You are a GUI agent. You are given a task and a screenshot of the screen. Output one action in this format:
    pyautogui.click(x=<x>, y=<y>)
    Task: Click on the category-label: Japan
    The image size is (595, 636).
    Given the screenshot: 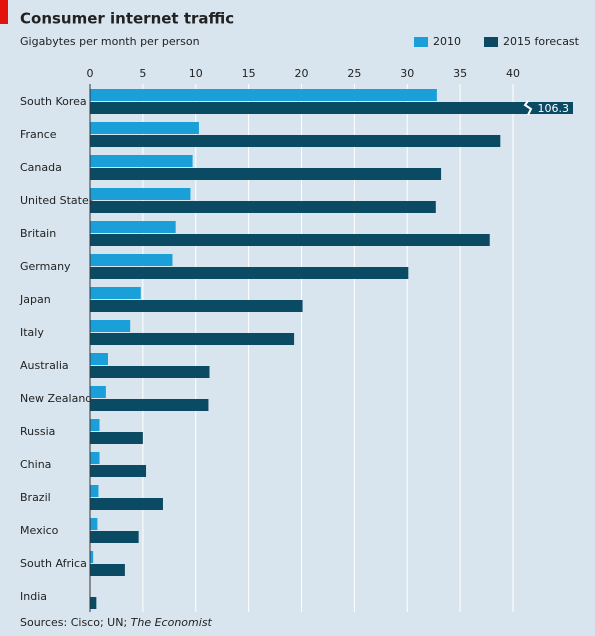 What is the action you would take?
    pyautogui.click(x=35, y=299)
    